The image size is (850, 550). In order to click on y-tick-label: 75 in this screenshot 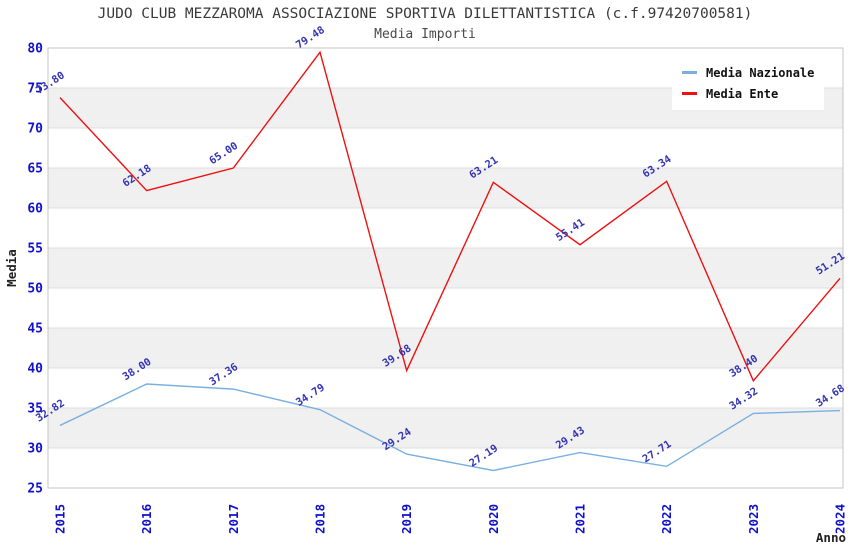, I will do `click(35, 89)`.